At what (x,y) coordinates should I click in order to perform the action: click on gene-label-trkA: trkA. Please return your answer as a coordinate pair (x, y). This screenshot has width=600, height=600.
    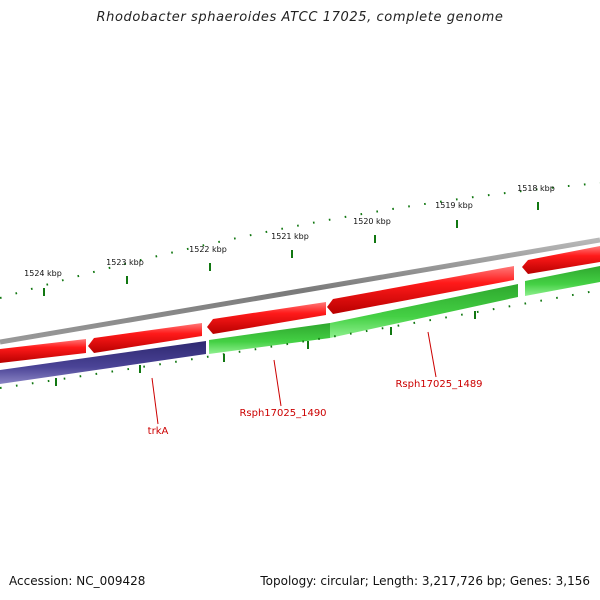
    Looking at the image, I should click on (158, 431).